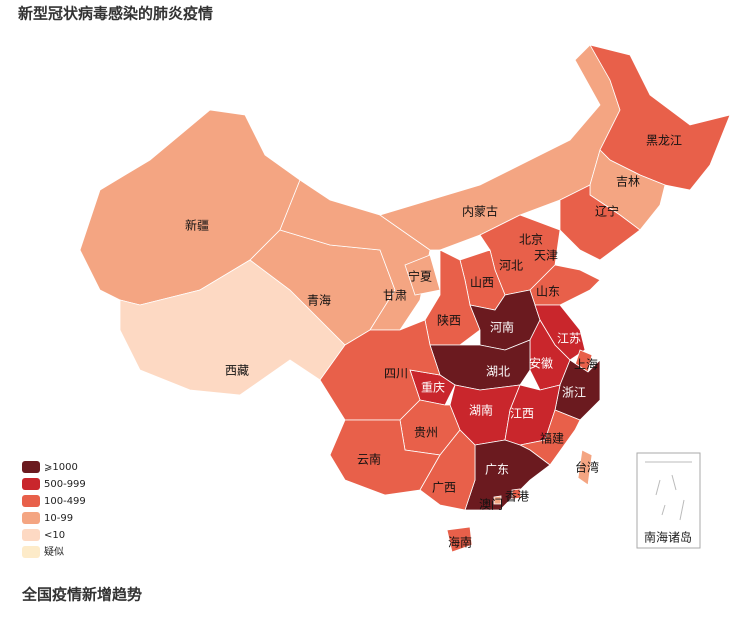 The width and height of the screenshot is (748, 623). I want to click on province-label: 宁夏, so click(420, 276).